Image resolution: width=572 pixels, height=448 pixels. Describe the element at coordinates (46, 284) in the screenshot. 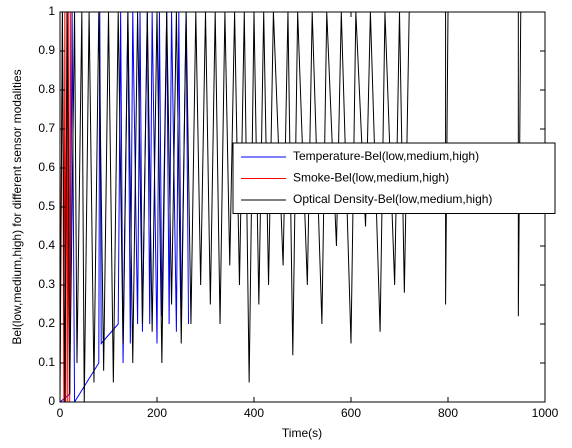

I see `y-tick-label: 0.3` at that location.